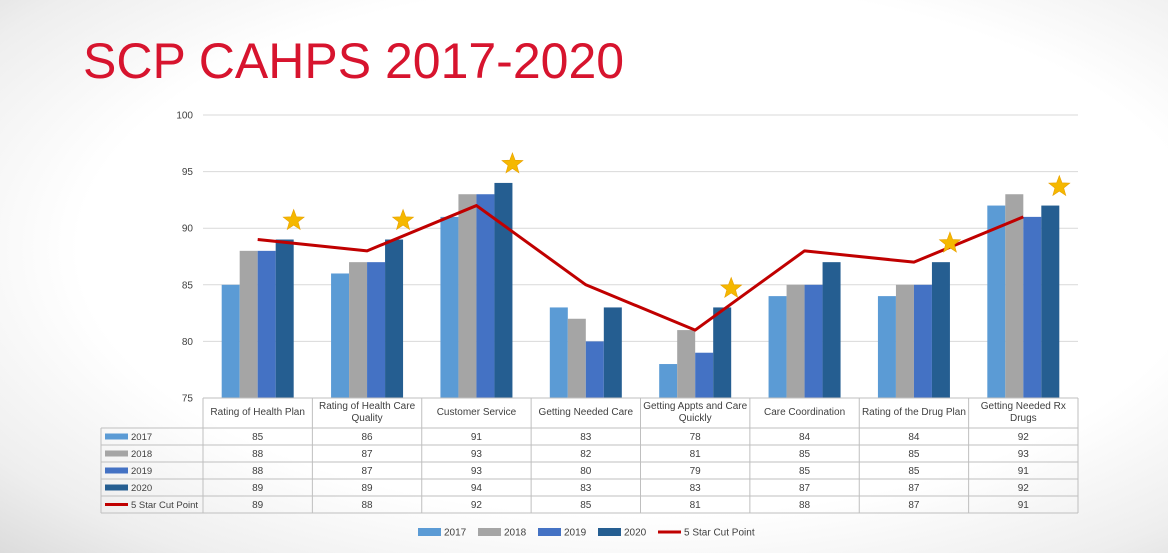 This screenshot has height=553, width=1168. I want to click on y-tick-label: 90, so click(188, 229).